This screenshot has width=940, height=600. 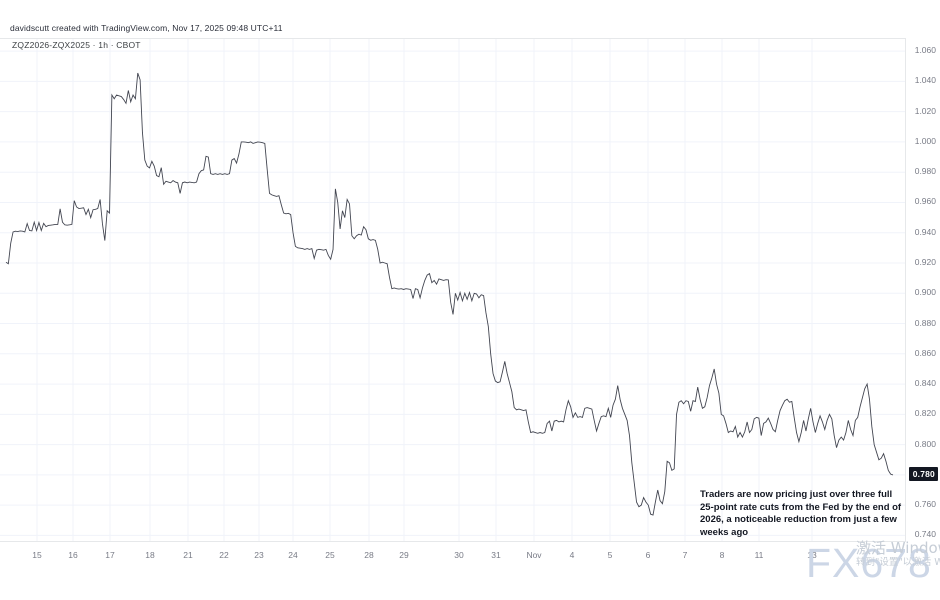 What do you see at coordinates (898, 548) in the screenshot?
I see `windows-activation-title: 激活 Windows` at bounding box center [898, 548].